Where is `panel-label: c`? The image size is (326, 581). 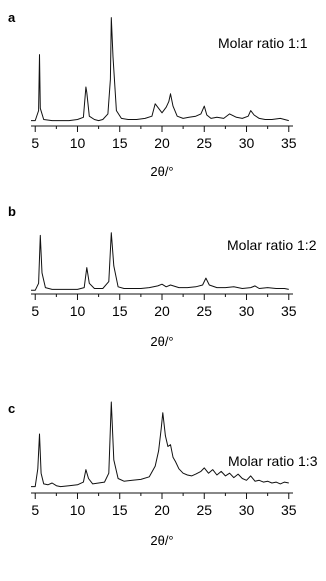
panel-label: c is located at coordinates (11, 408).